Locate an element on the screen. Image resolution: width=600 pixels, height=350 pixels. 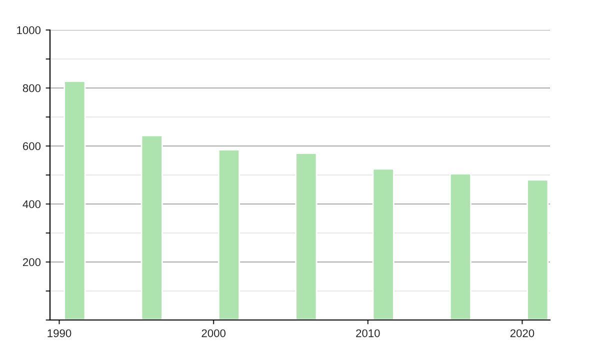
x-tick-label: 2000 is located at coordinates (214, 333).